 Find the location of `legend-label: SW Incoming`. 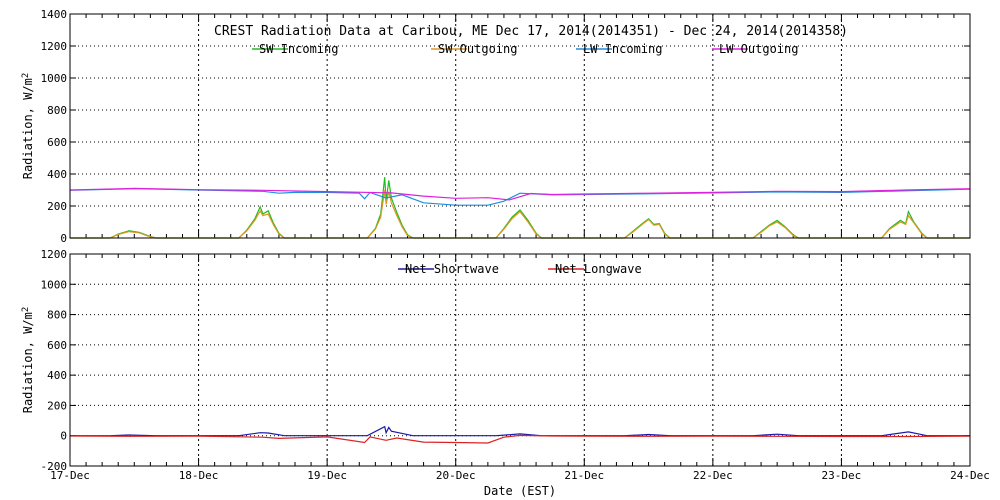

legend-label: SW Incoming is located at coordinates (298, 49).